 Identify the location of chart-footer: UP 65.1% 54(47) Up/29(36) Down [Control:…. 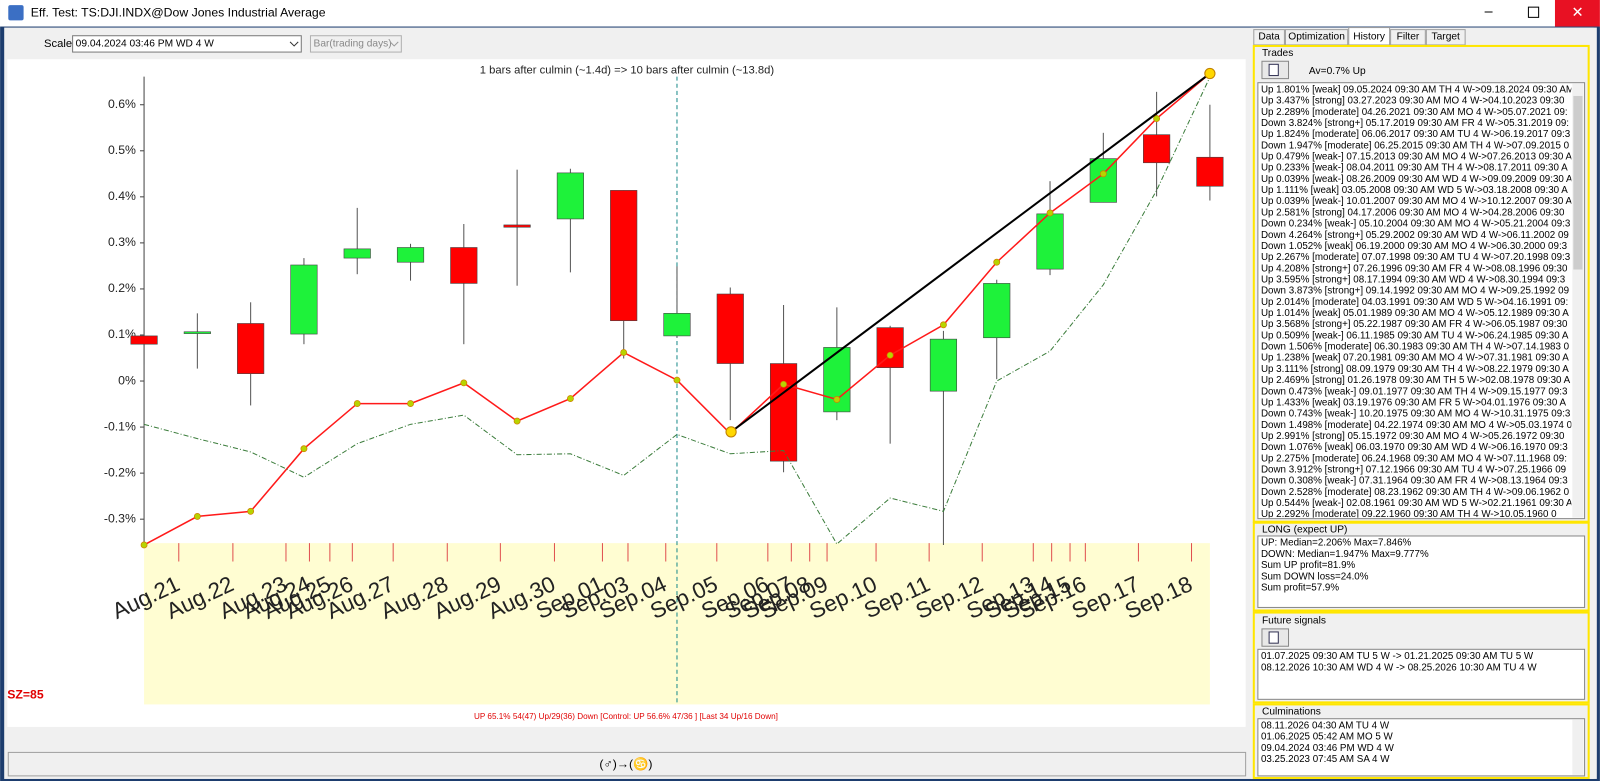
(626, 716).